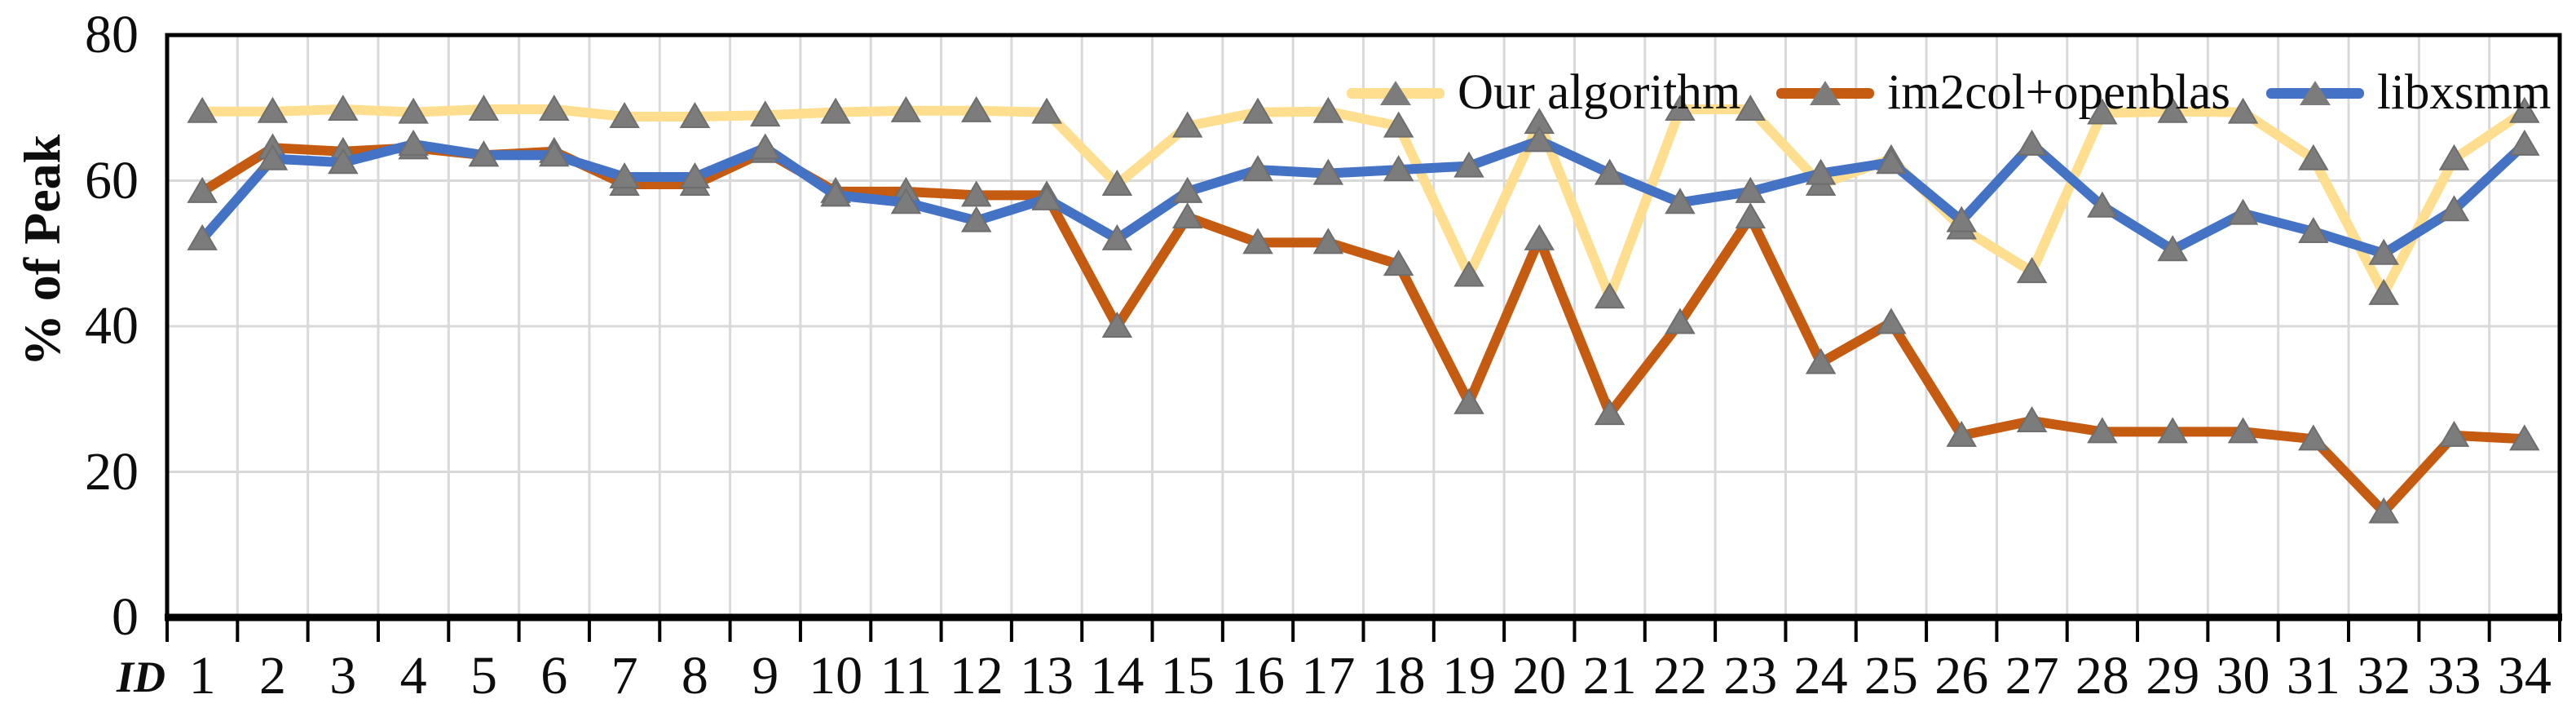 Image resolution: width=2576 pixels, height=721 pixels. What do you see at coordinates (554, 676) in the screenshot?
I see `x-tick-label: 6` at bounding box center [554, 676].